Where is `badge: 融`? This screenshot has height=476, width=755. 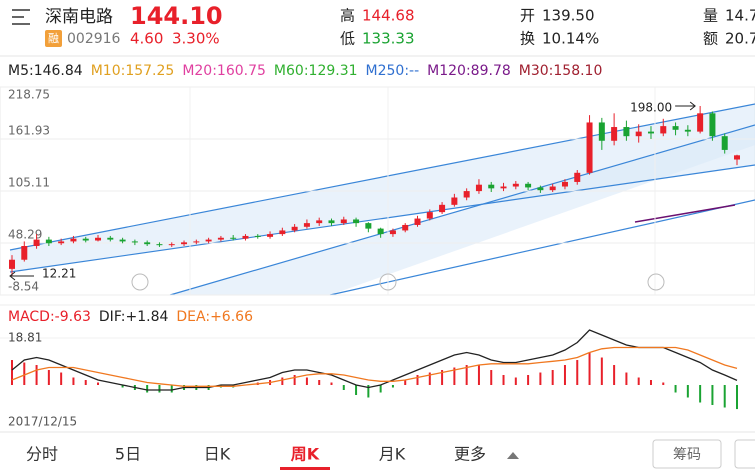
badge: 融 is located at coordinates (53, 38).